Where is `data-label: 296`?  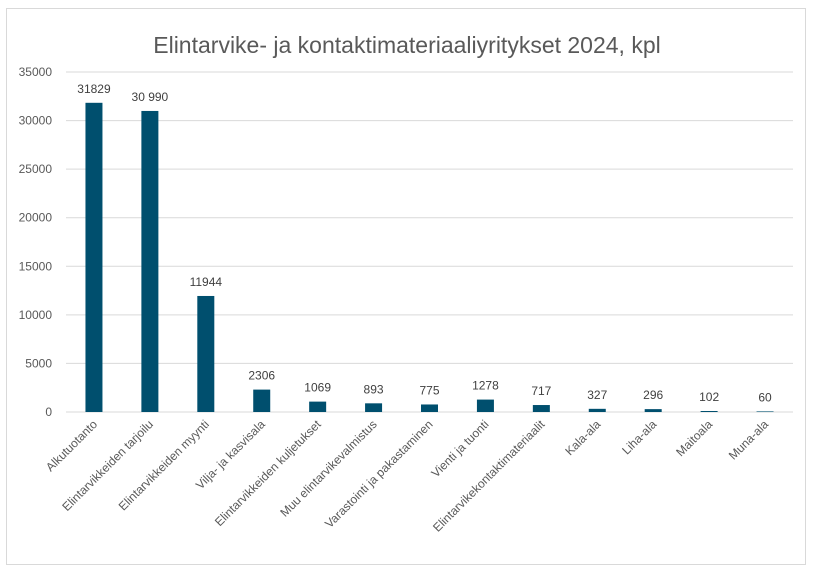 data-label: 296 is located at coordinates (653, 395).